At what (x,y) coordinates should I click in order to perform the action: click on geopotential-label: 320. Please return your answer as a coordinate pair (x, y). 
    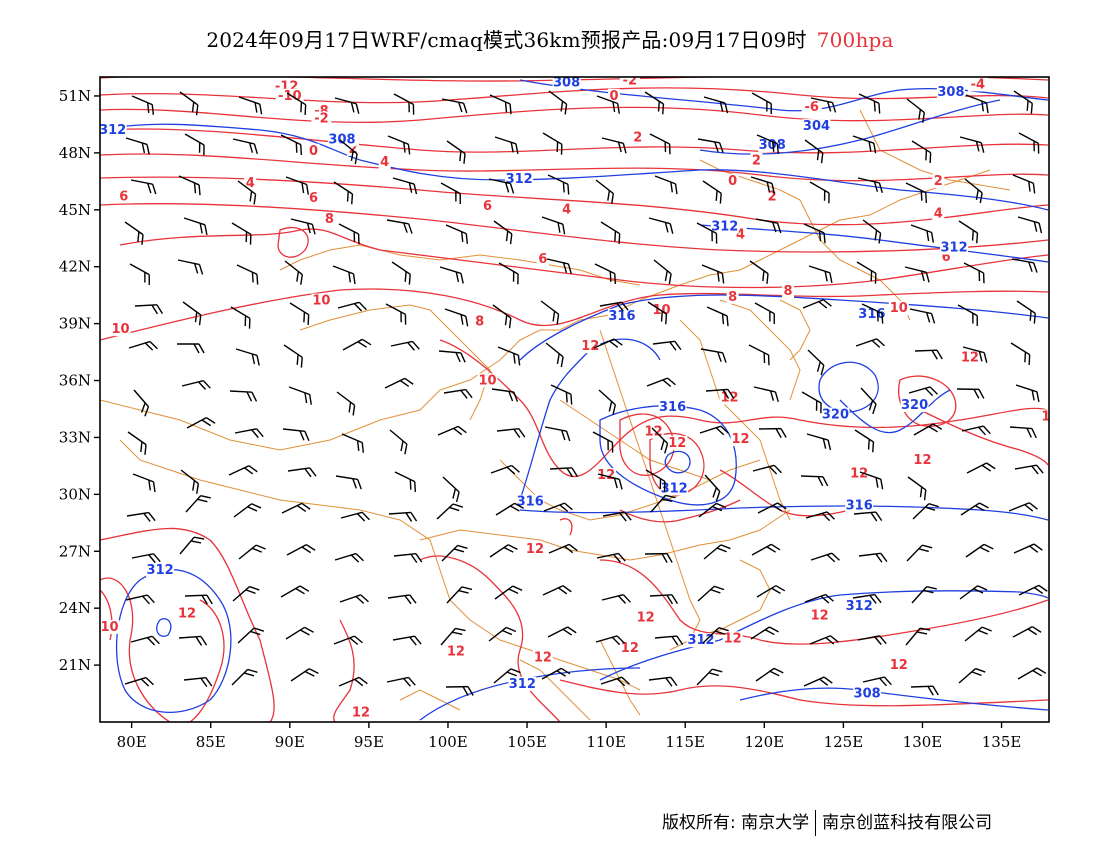
    Looking at the image, I should click on (914, 405).